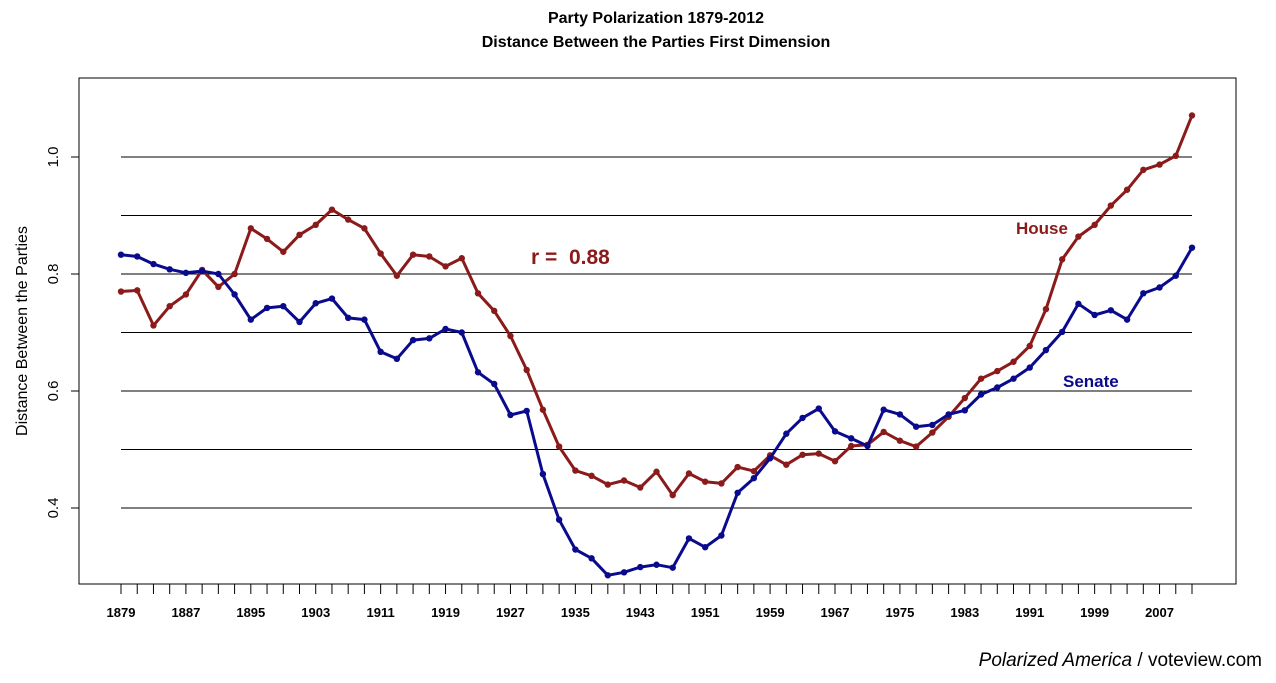 Image resolution: width=1276 pixels, height=683 pixels. I want to click on house-point-2009, so click(1175, 156).